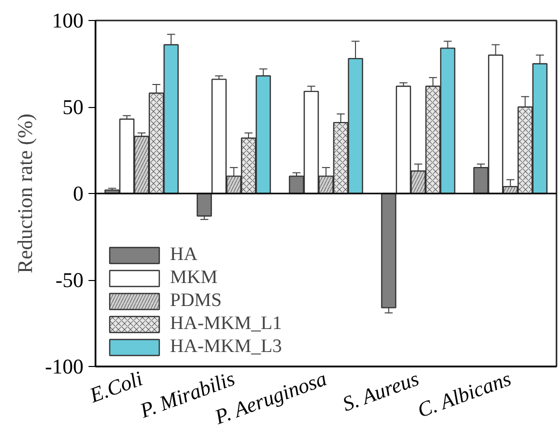  I want to click on y-tick-label: 50, so click(73, 107).